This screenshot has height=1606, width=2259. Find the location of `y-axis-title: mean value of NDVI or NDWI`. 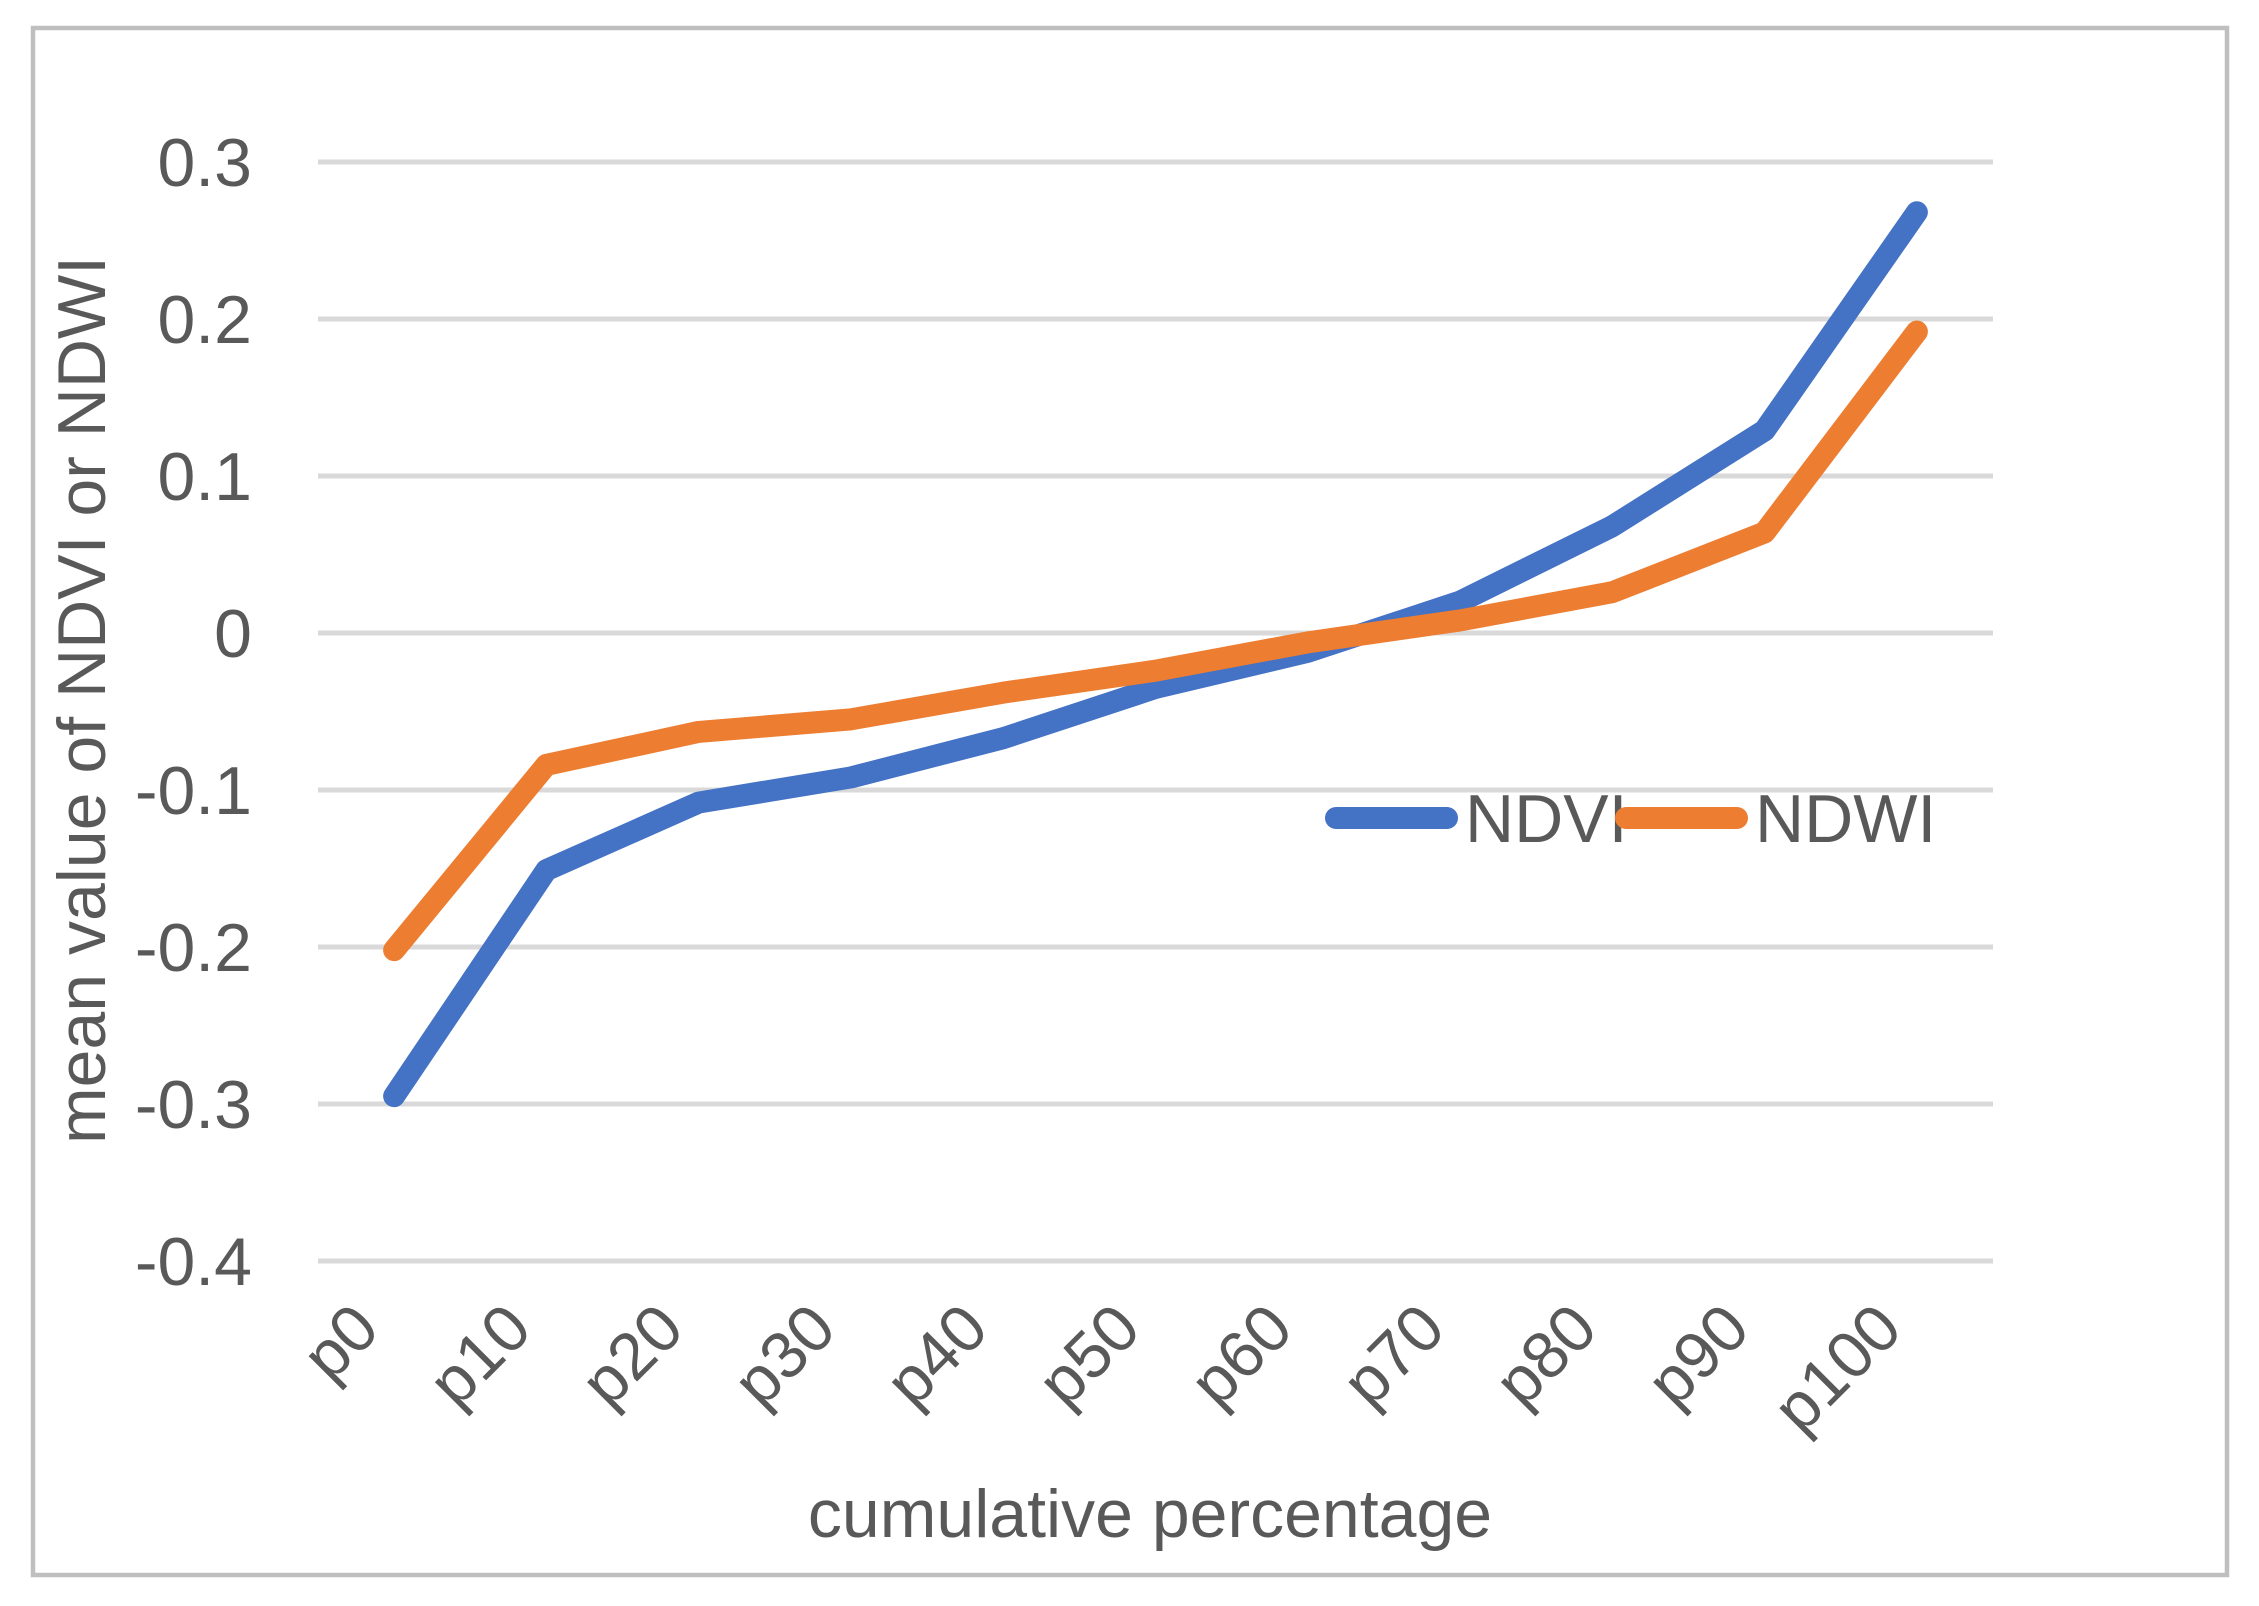

y-axis-title: mean value of NDVI or NDWI is located at coordinates (82, 700).